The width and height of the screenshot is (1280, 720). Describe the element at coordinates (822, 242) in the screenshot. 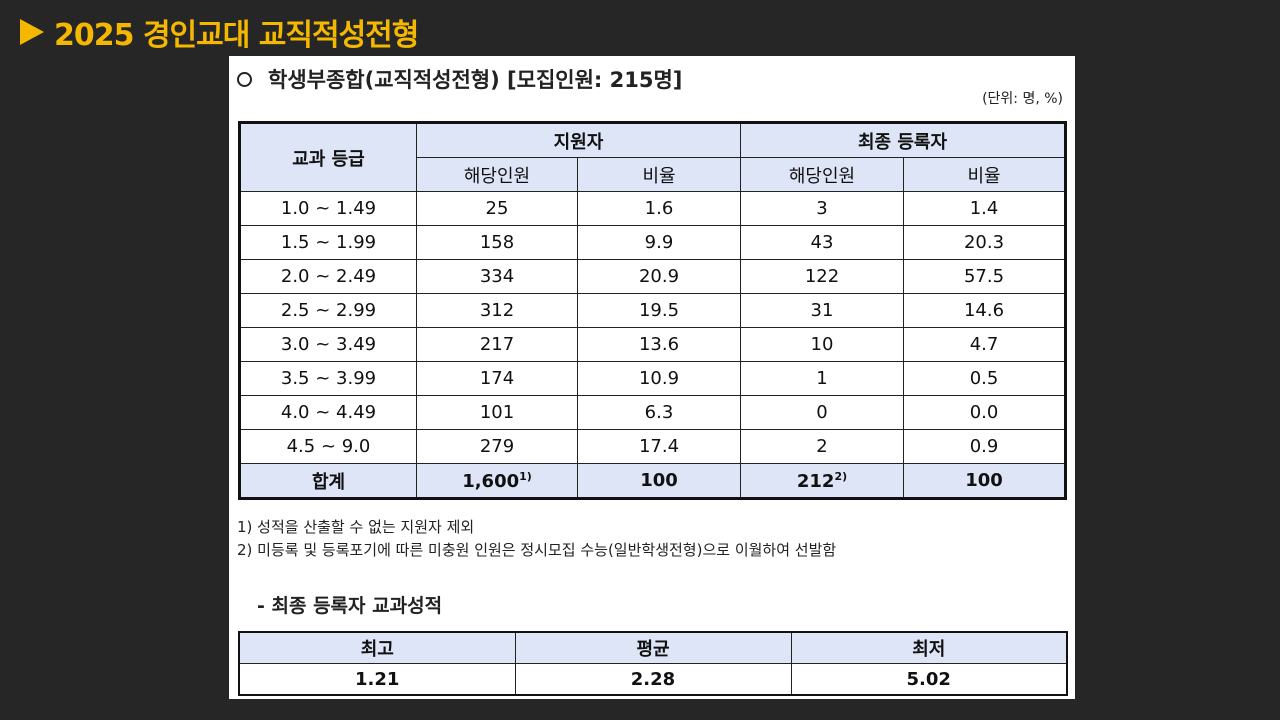

I see `cell-reg-count: 43` at that location.